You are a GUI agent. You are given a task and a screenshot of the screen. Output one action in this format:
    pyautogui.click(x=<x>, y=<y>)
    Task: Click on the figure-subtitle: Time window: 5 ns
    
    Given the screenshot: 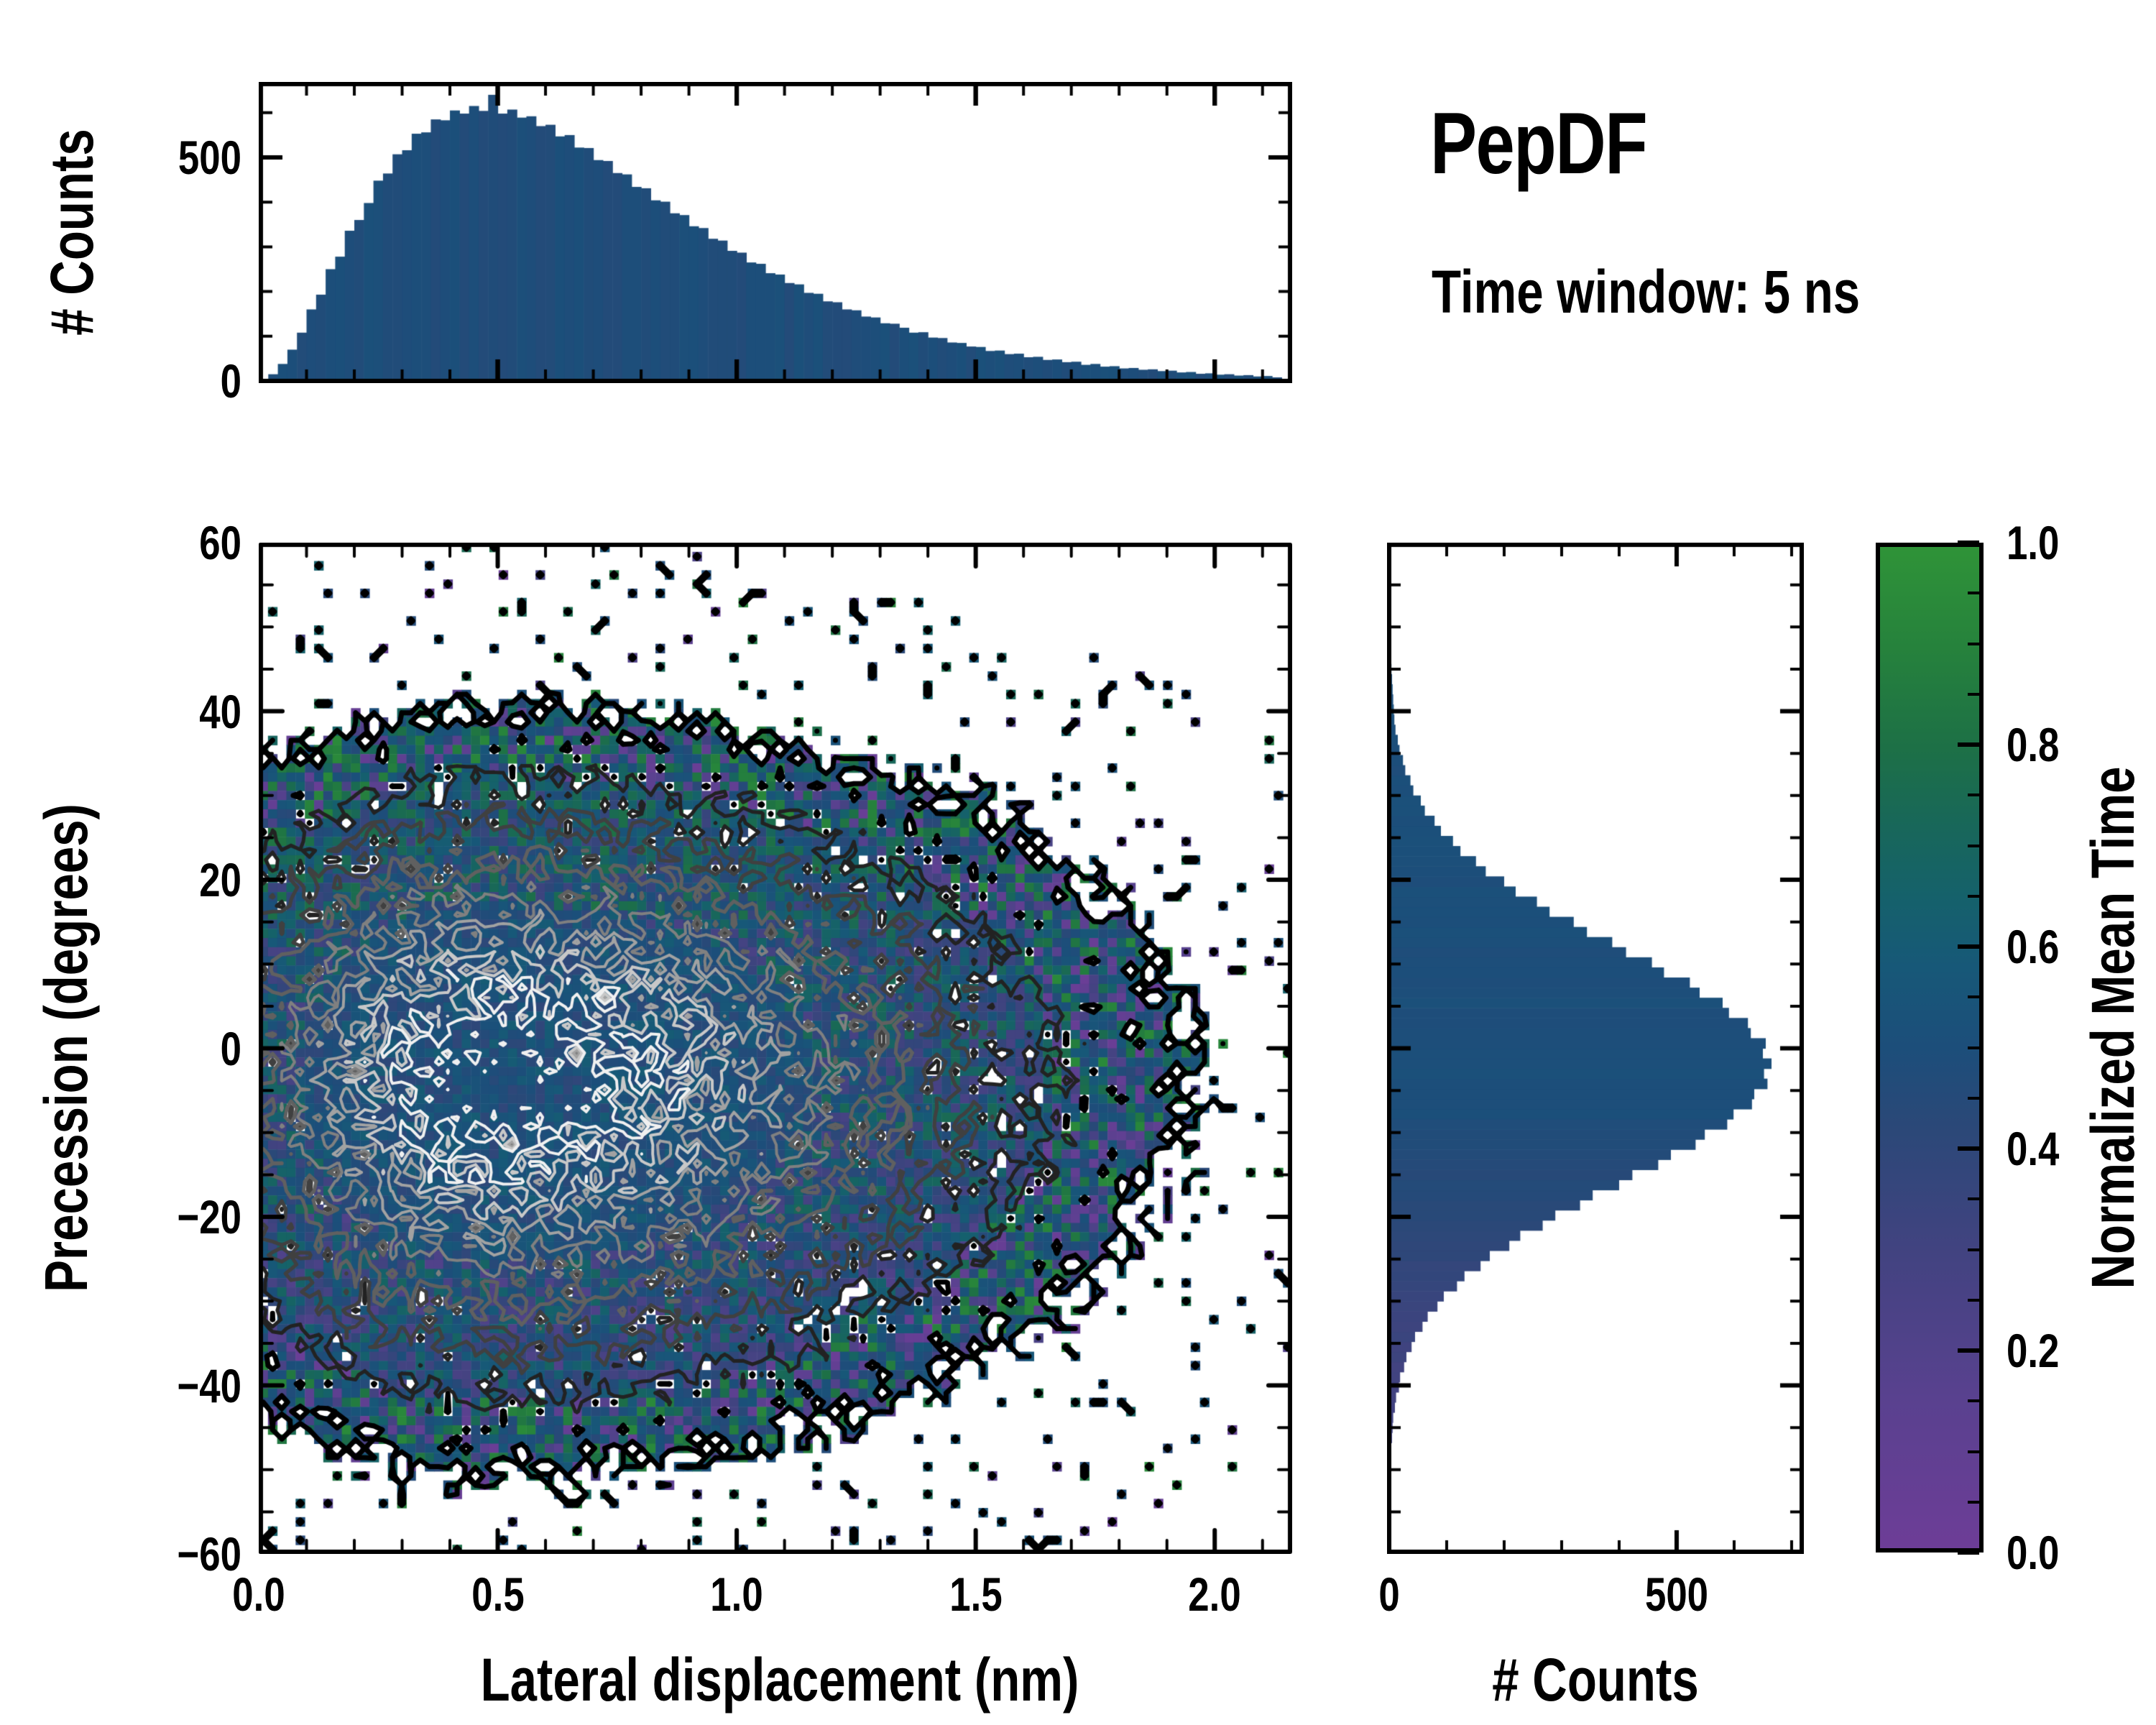 What is the action you would take?
    pyautogui.click(x=1646, y=292)
    